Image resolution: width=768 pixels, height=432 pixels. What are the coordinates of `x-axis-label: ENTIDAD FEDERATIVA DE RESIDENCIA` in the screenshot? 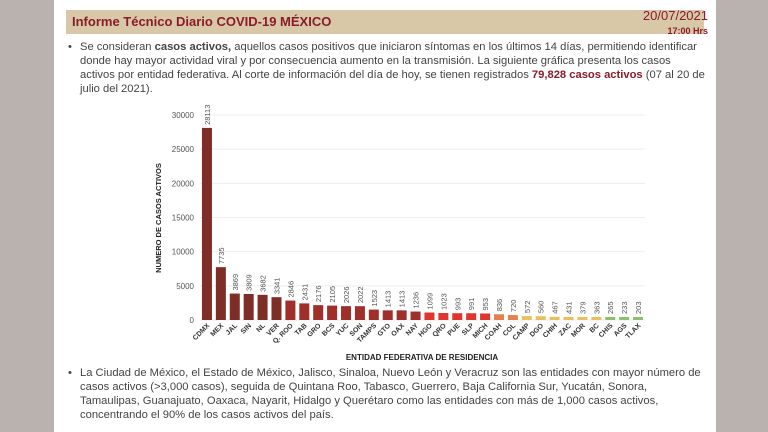 It's located at (422, 357).